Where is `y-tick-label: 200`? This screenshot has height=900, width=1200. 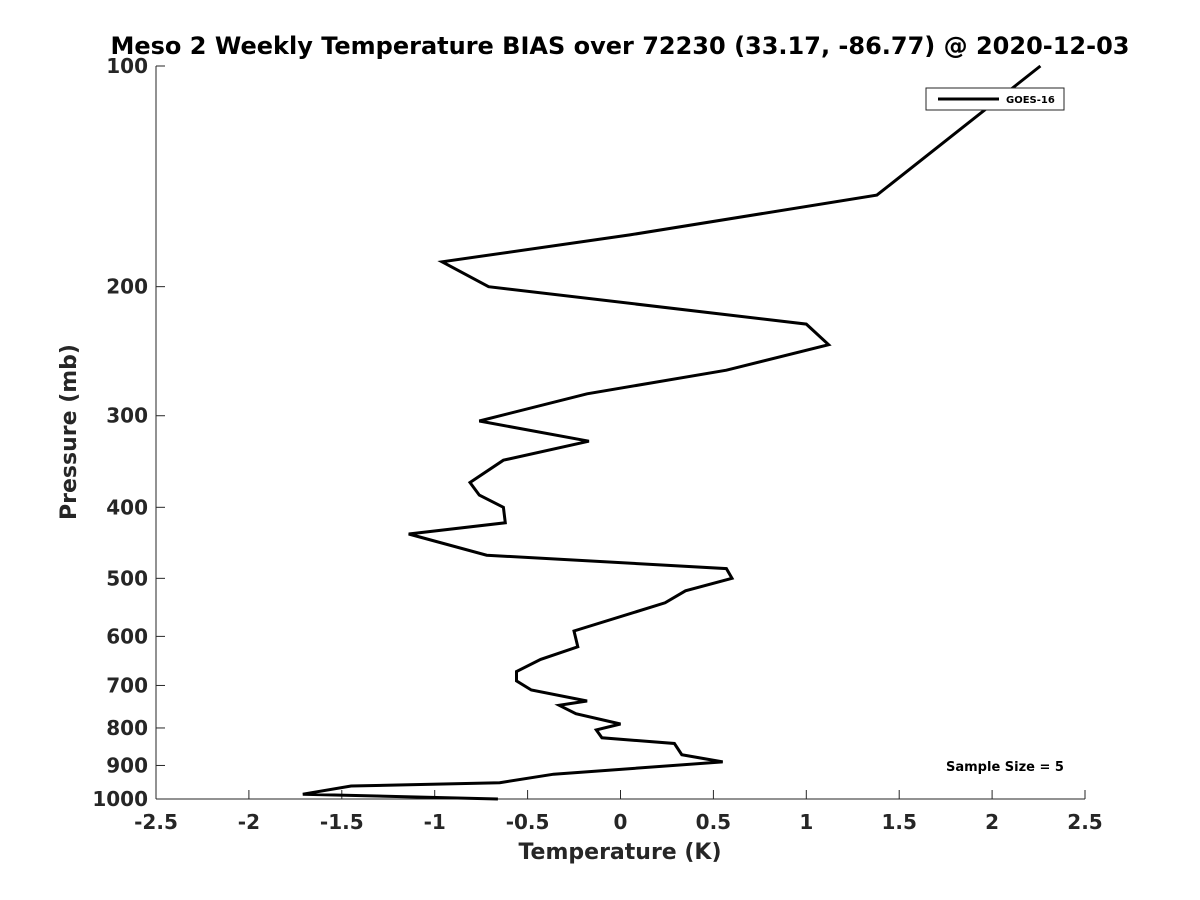
y-tick-label: 200 is located at coordinates (127, 287).